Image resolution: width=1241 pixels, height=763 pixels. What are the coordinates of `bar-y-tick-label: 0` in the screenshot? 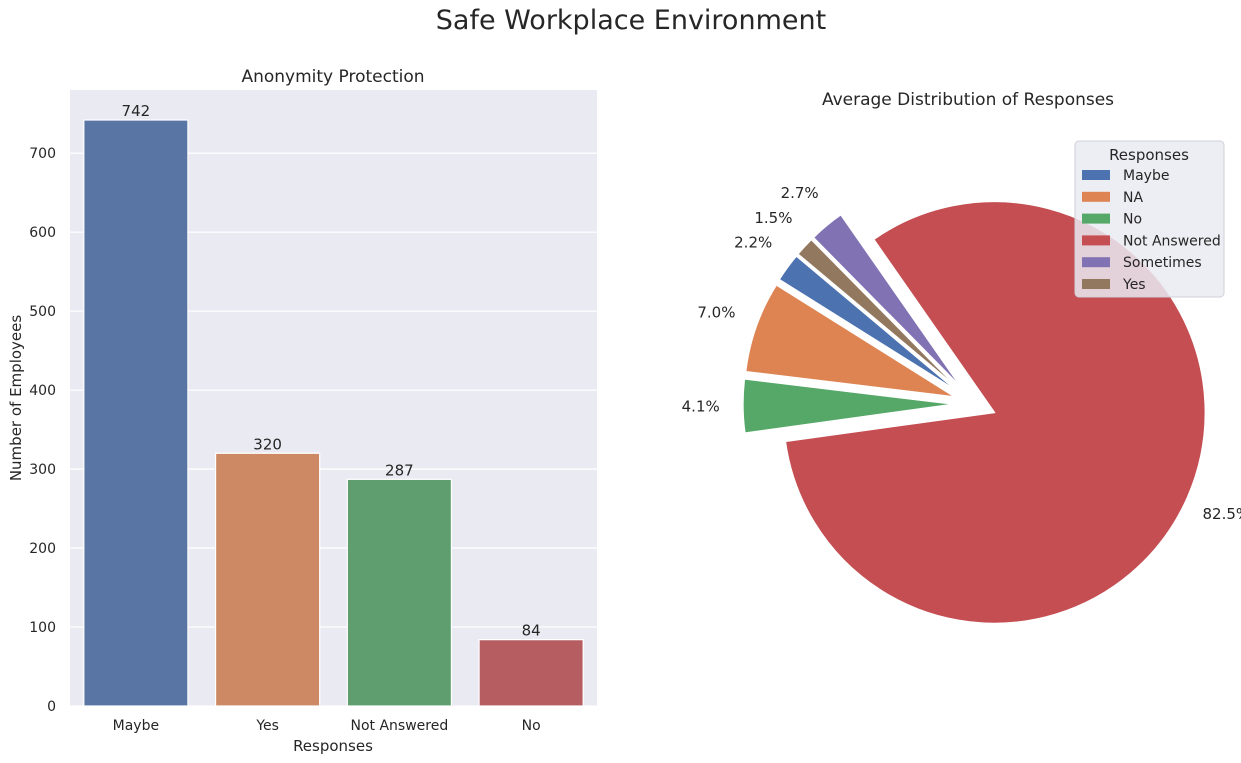 It's located at (51, 707).